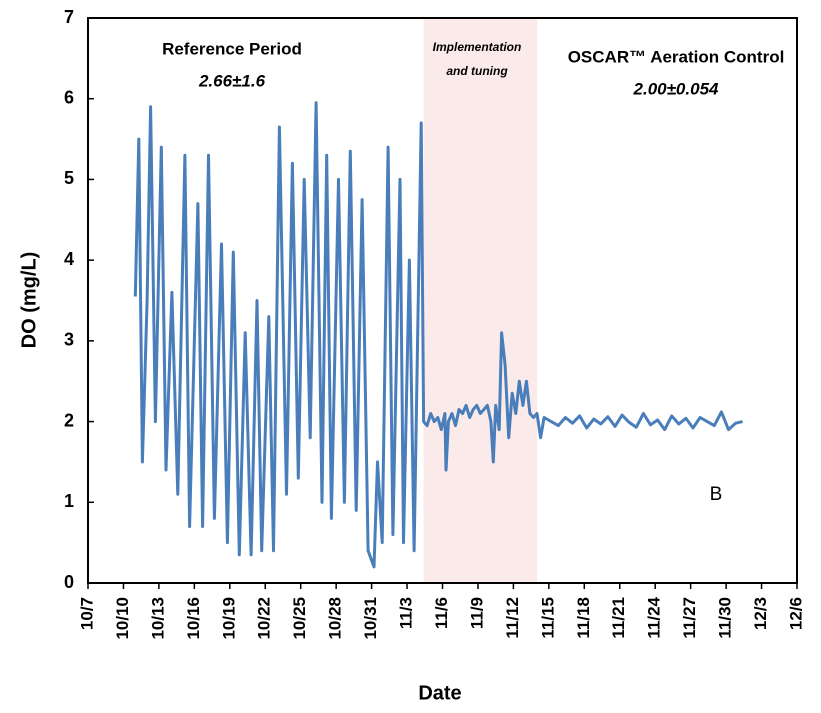 The image size is (821, 713). I want to click on y-tick-label: 6, so click(69, 97).